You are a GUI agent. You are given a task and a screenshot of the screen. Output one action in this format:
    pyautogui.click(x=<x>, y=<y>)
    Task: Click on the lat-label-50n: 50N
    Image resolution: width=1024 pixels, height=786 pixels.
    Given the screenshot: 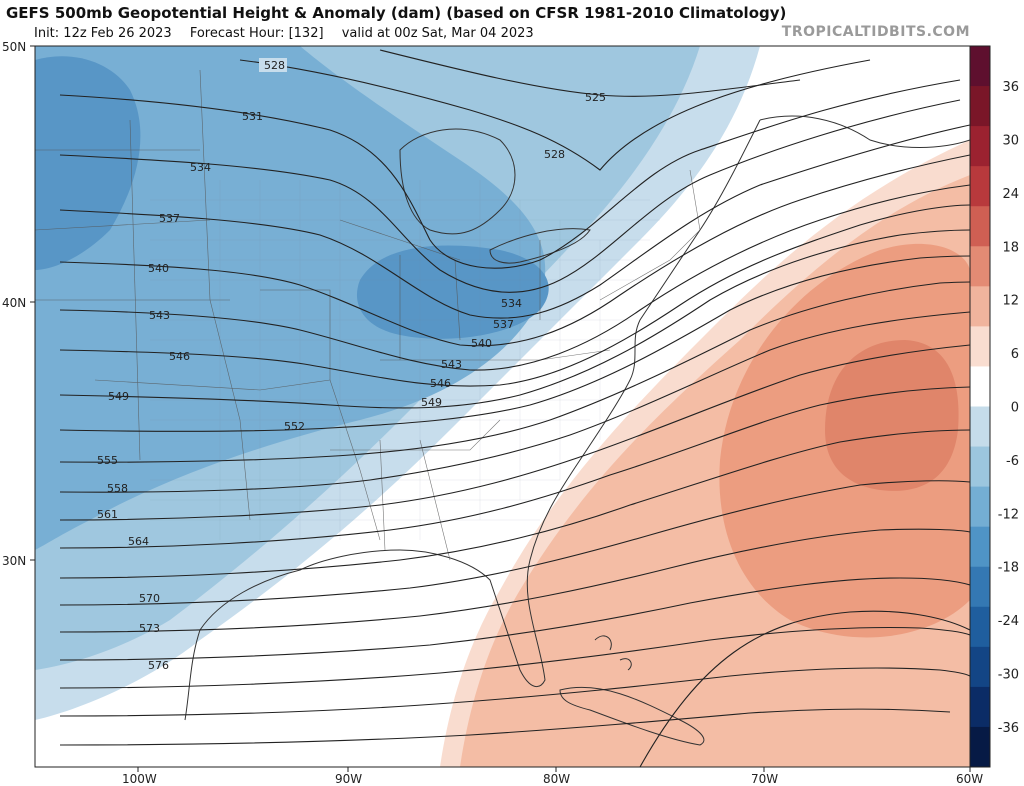 What is the action you would take?
    pyautogui.click(x=14, y=47)
    